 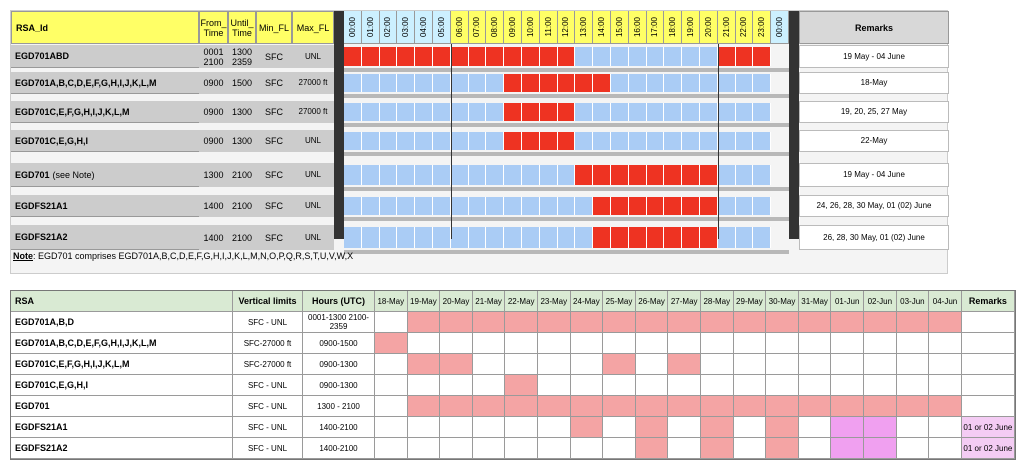 What do you see at coordinates (495, 27) in the screenshot?
I see `hour-label: 08:00` at bounding box center [495, 27].